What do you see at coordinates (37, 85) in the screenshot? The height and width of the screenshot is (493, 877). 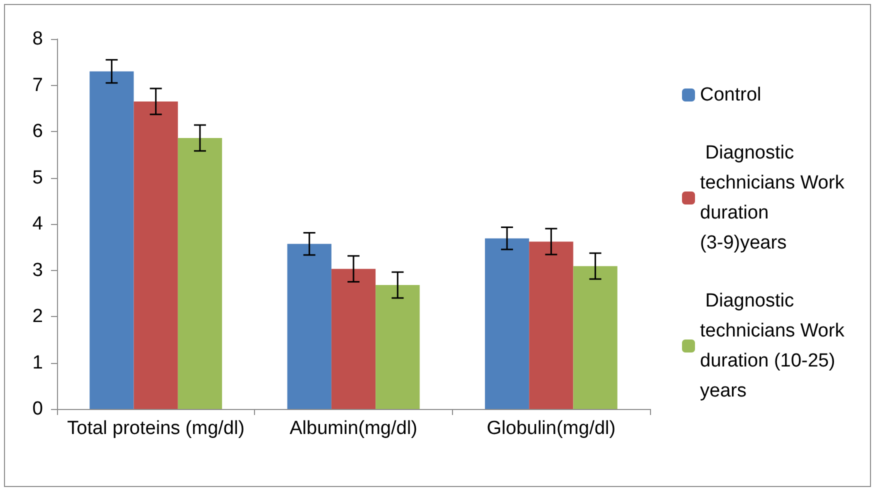 I see `y-tick-label: 7` at bounding box center [37, 85].